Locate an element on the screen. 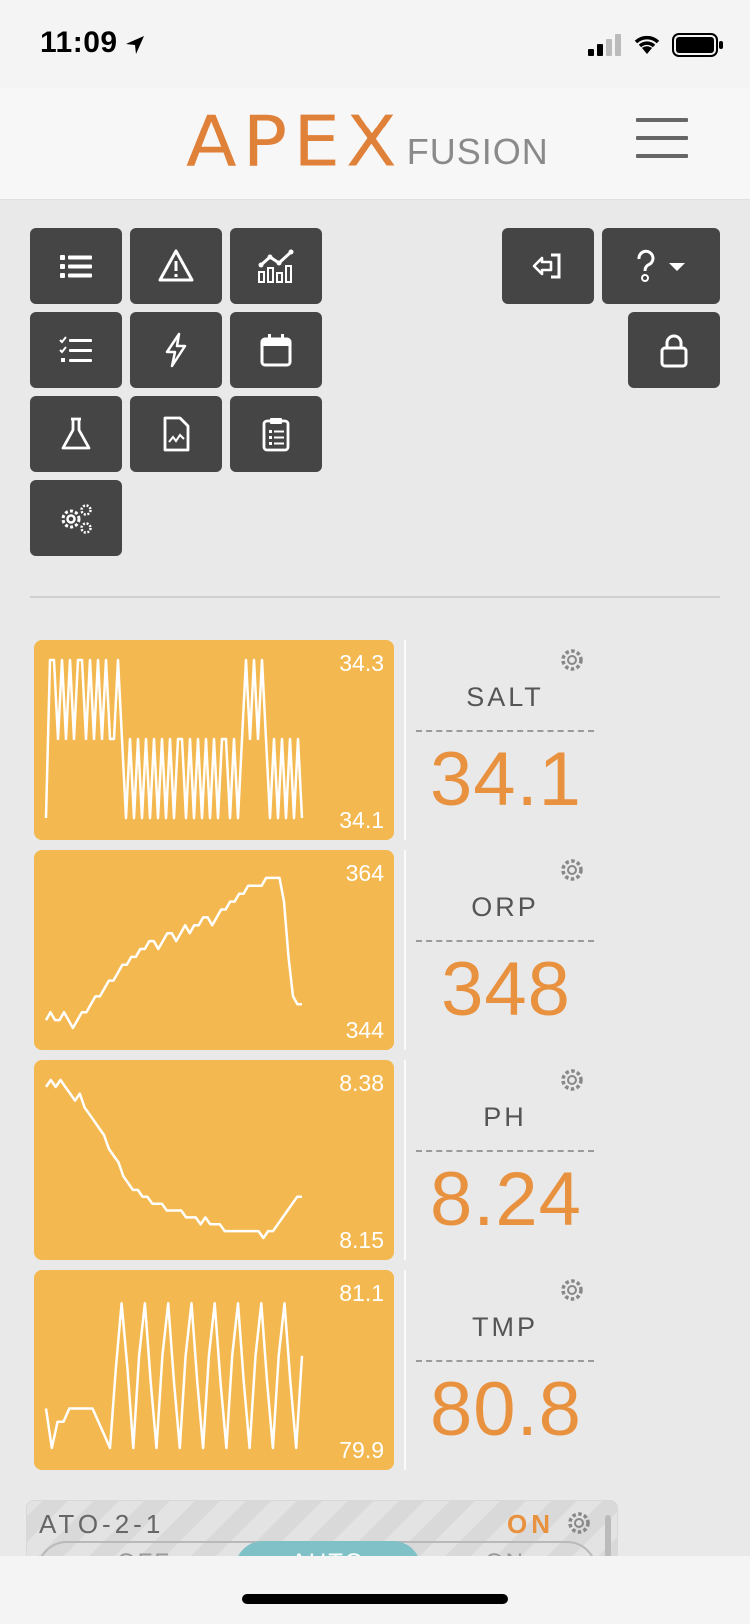 The height and width of the screenshot is (1624, 750). location-arrow-icon is located at coordinates (135, 45).